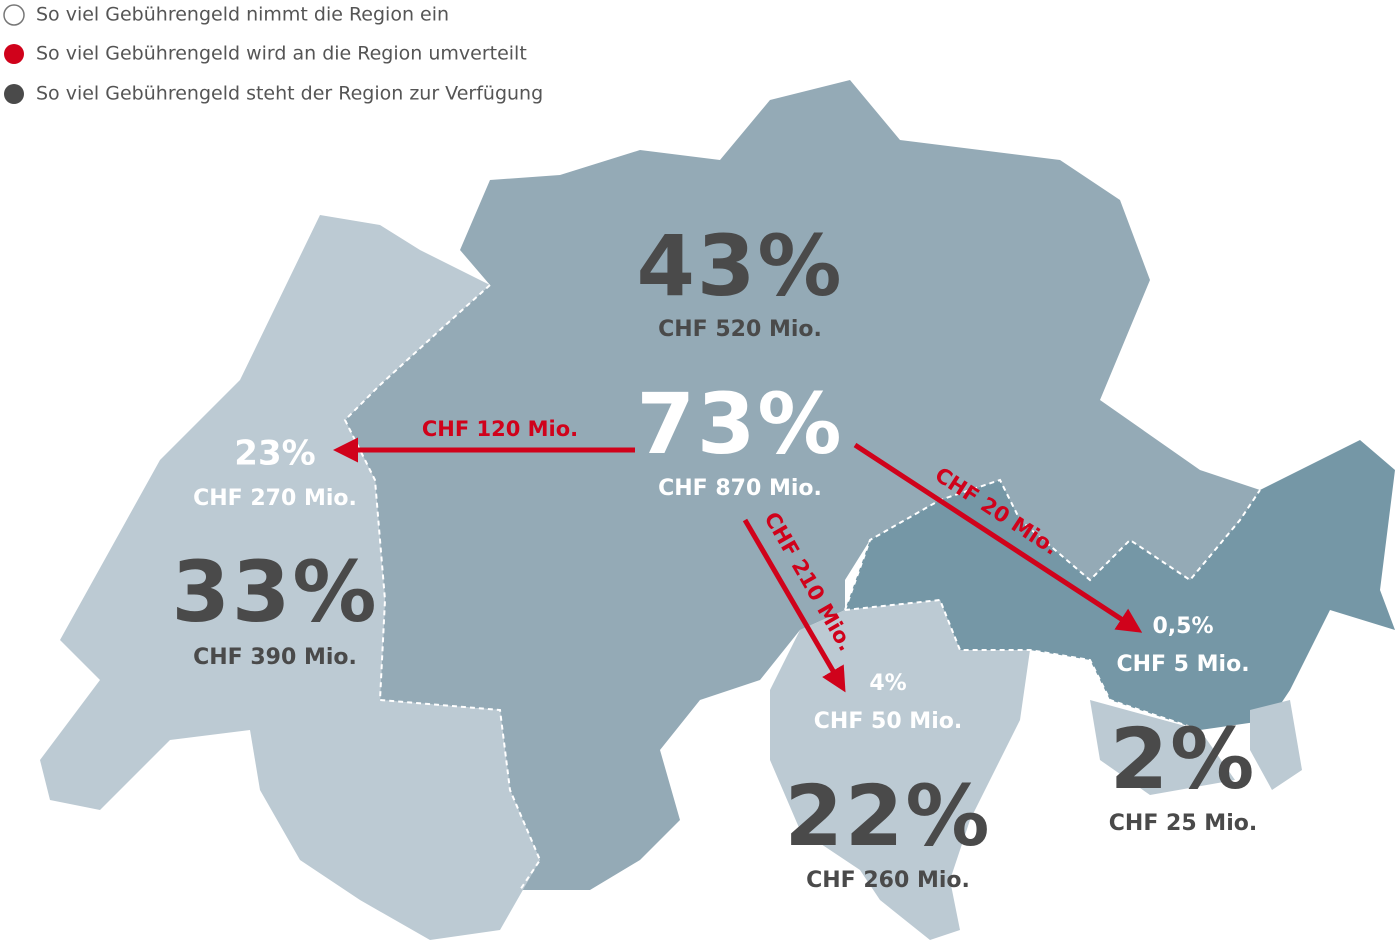 This screenshot has width=1400, height=949. What do you see at coordinates (274, 454) in the screenshot?
I see `income-share: 23%` at bounding box center [274, 454].